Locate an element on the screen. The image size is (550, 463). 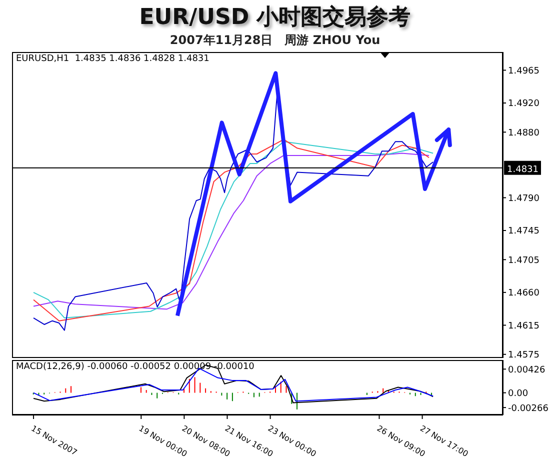
y-tick-label: -0.00266 is located at coordinates (528, 409).